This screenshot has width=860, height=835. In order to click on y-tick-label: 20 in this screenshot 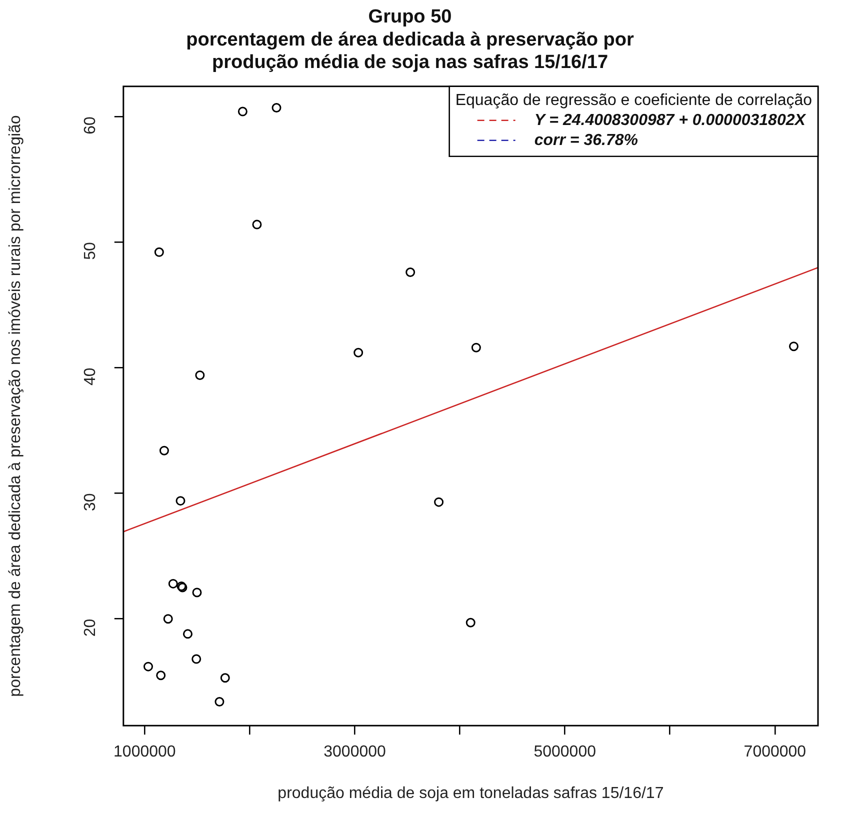, I will do `click(90, 627)`.